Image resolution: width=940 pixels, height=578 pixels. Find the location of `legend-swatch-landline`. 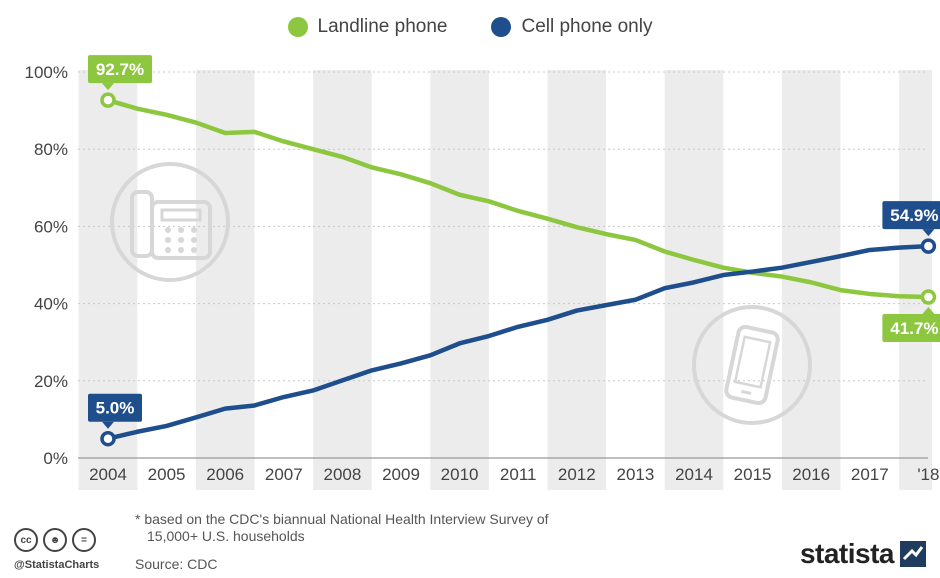

legend-swatch-landline is located at coordinates (297, 27).